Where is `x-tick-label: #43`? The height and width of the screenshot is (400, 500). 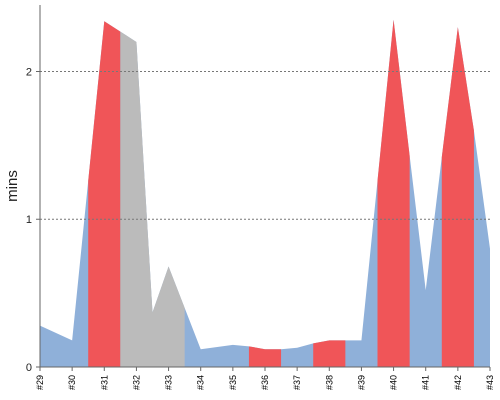 x-tick-label: #43 is located at coordinates (490, 382).